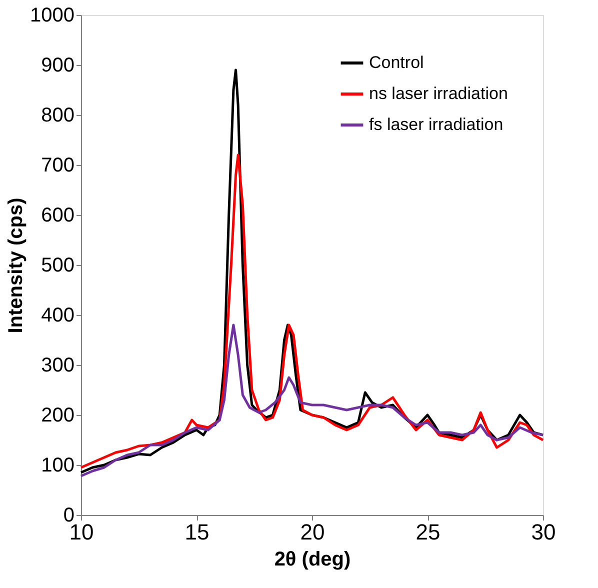 Image resolution: width=598 pixels, height=588 pixels. I want to click on y-tick-label: 600, so click(57, 215).